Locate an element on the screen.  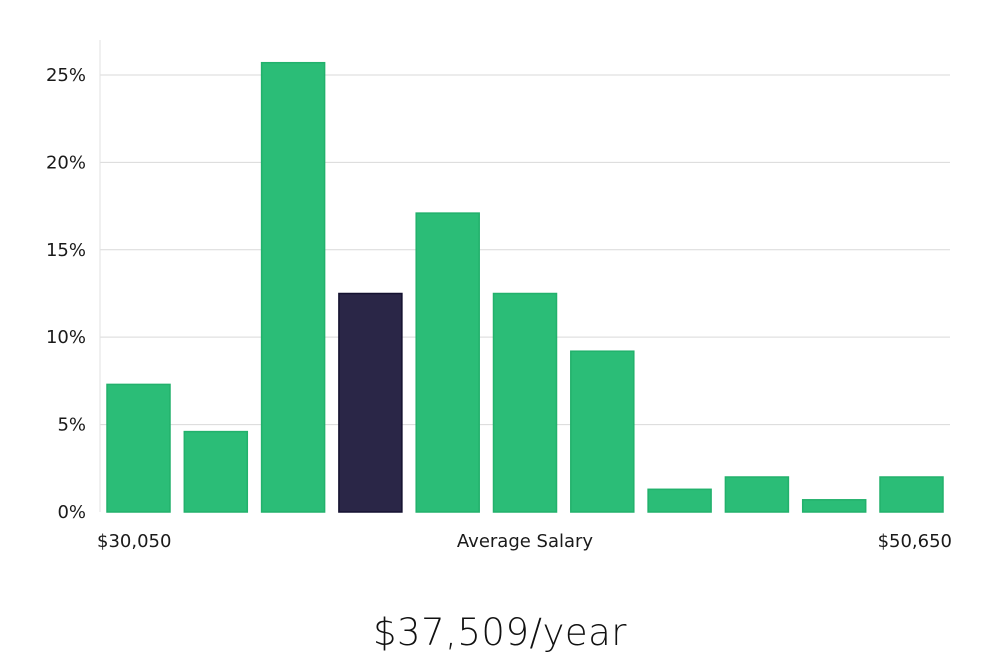
x-min-label: $30,050 is located at coordinates (134, 541).